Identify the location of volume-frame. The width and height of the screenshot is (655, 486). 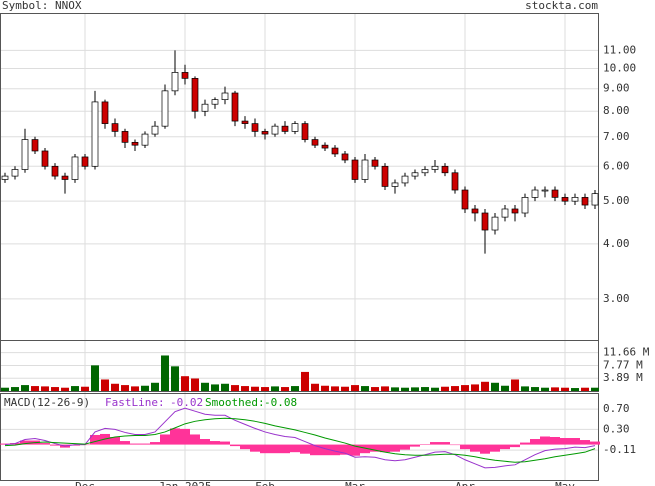
(299, 366).